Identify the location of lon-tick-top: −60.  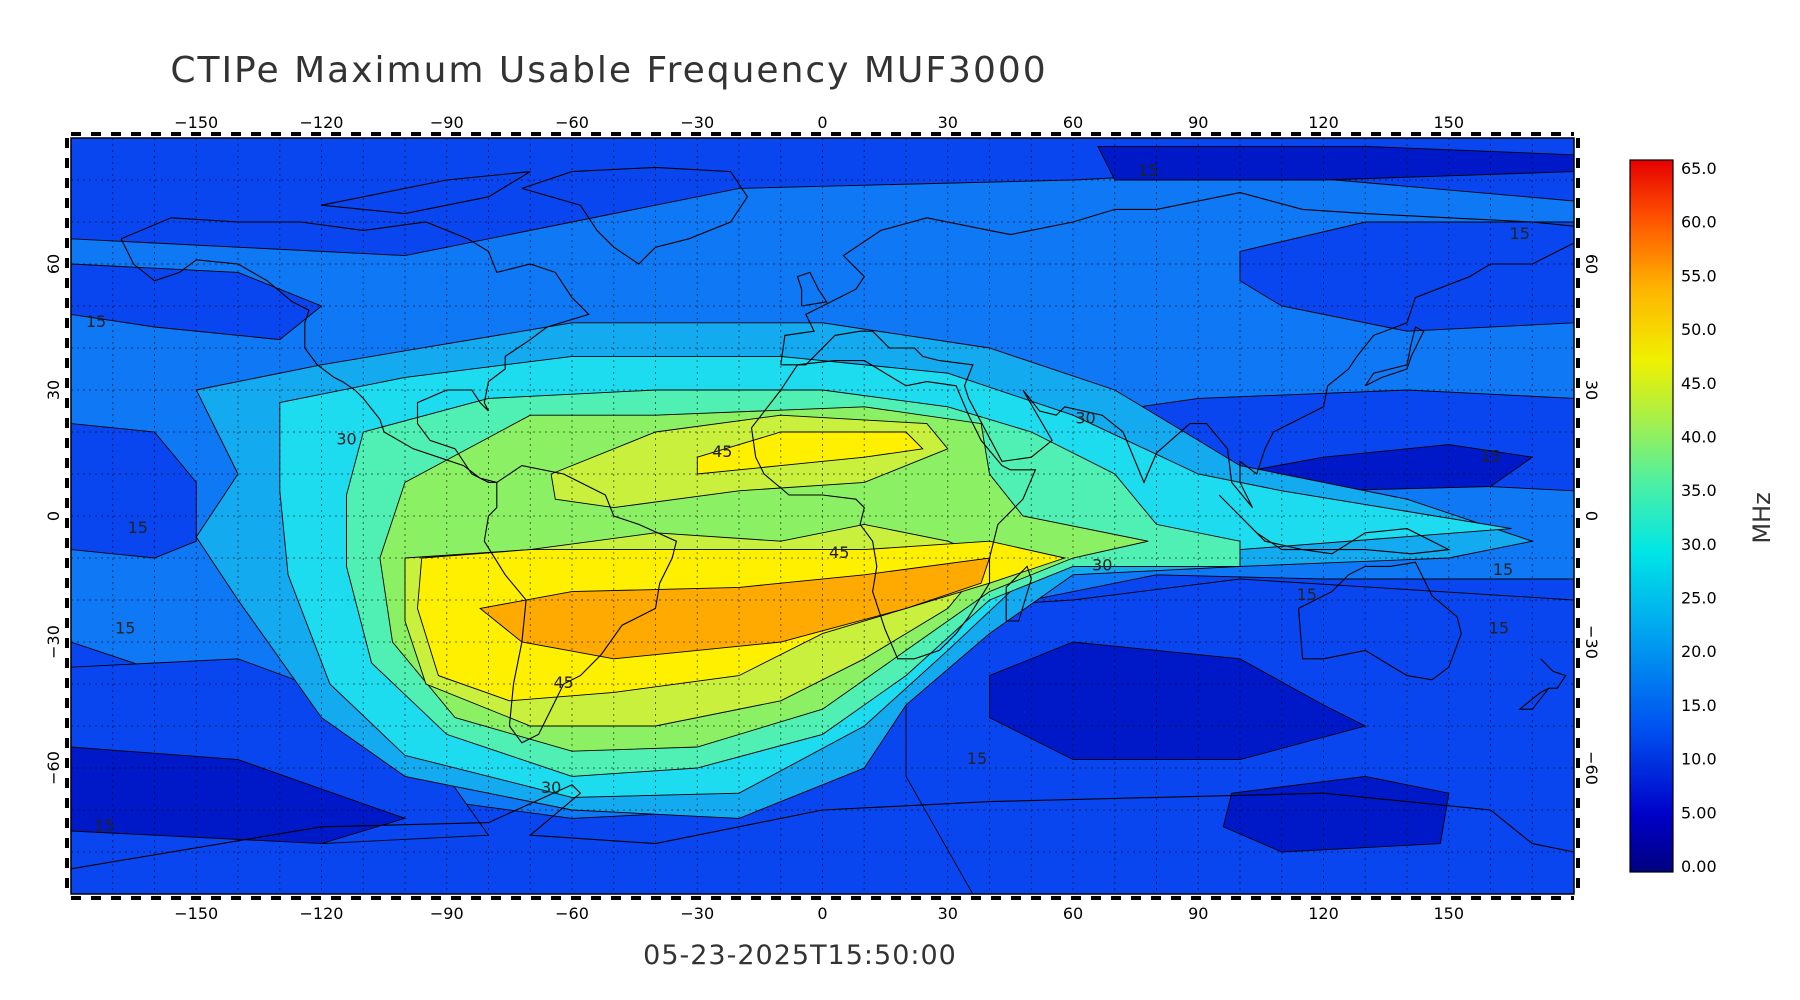
(572, 122).